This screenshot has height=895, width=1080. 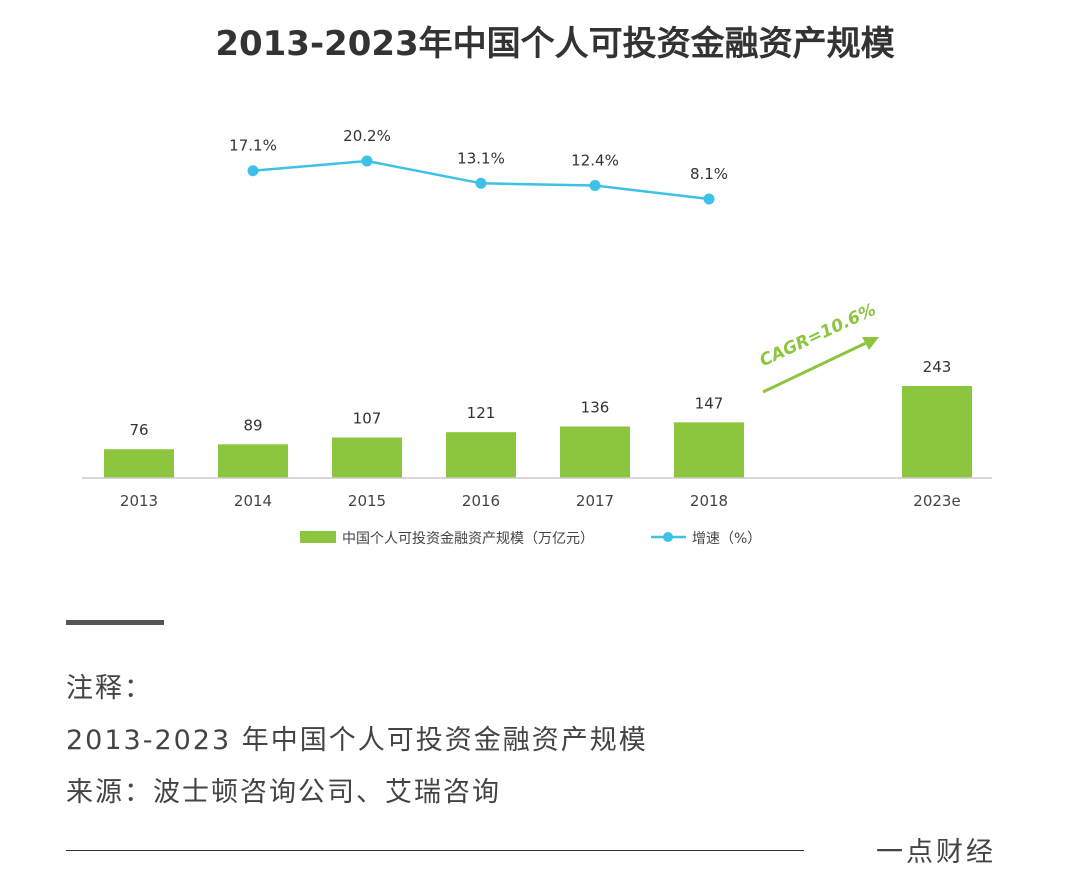 What do you see at coordinates (709, 450) in the screenshot?
I see `bar-2018` at bounding box center [709, 450].